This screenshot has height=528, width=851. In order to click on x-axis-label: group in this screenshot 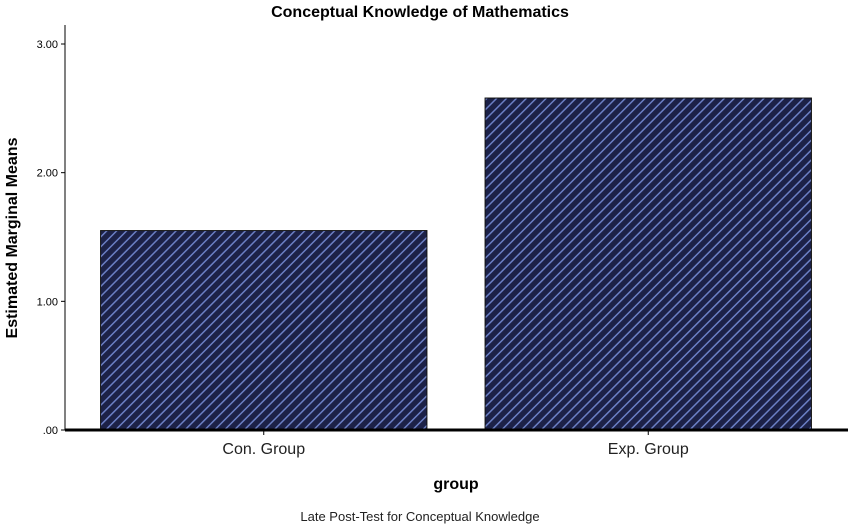, I will do `click(456, 484)`.